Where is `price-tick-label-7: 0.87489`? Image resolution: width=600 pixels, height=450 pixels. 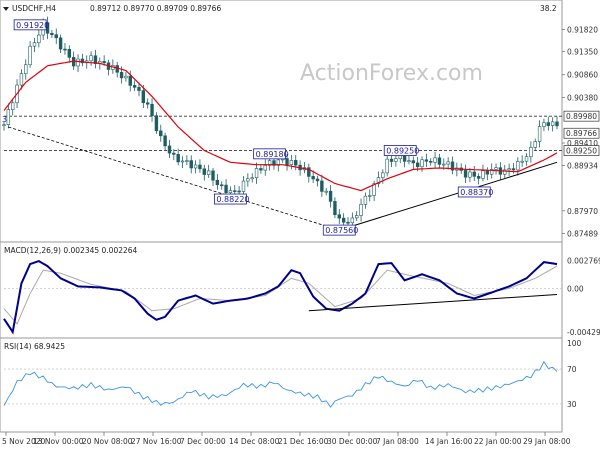
price-tick-label-7: 0.87489 is located at coordinates (582, 233).